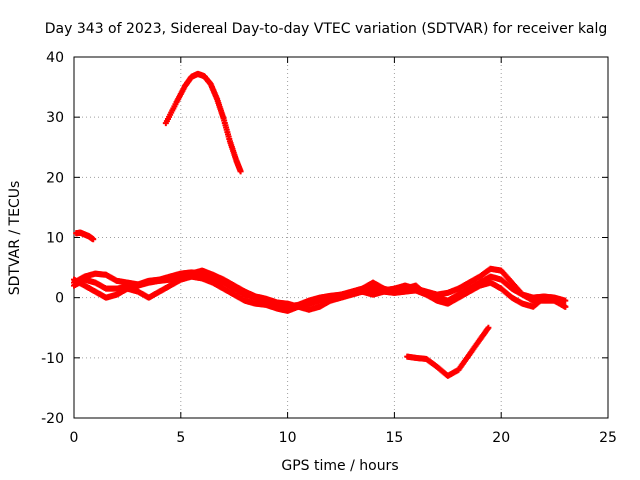 The image size is (640, 480). Describe the element at coordinates (74, 438) in the screenshot. I see `x-tick-label: 0` at that location.